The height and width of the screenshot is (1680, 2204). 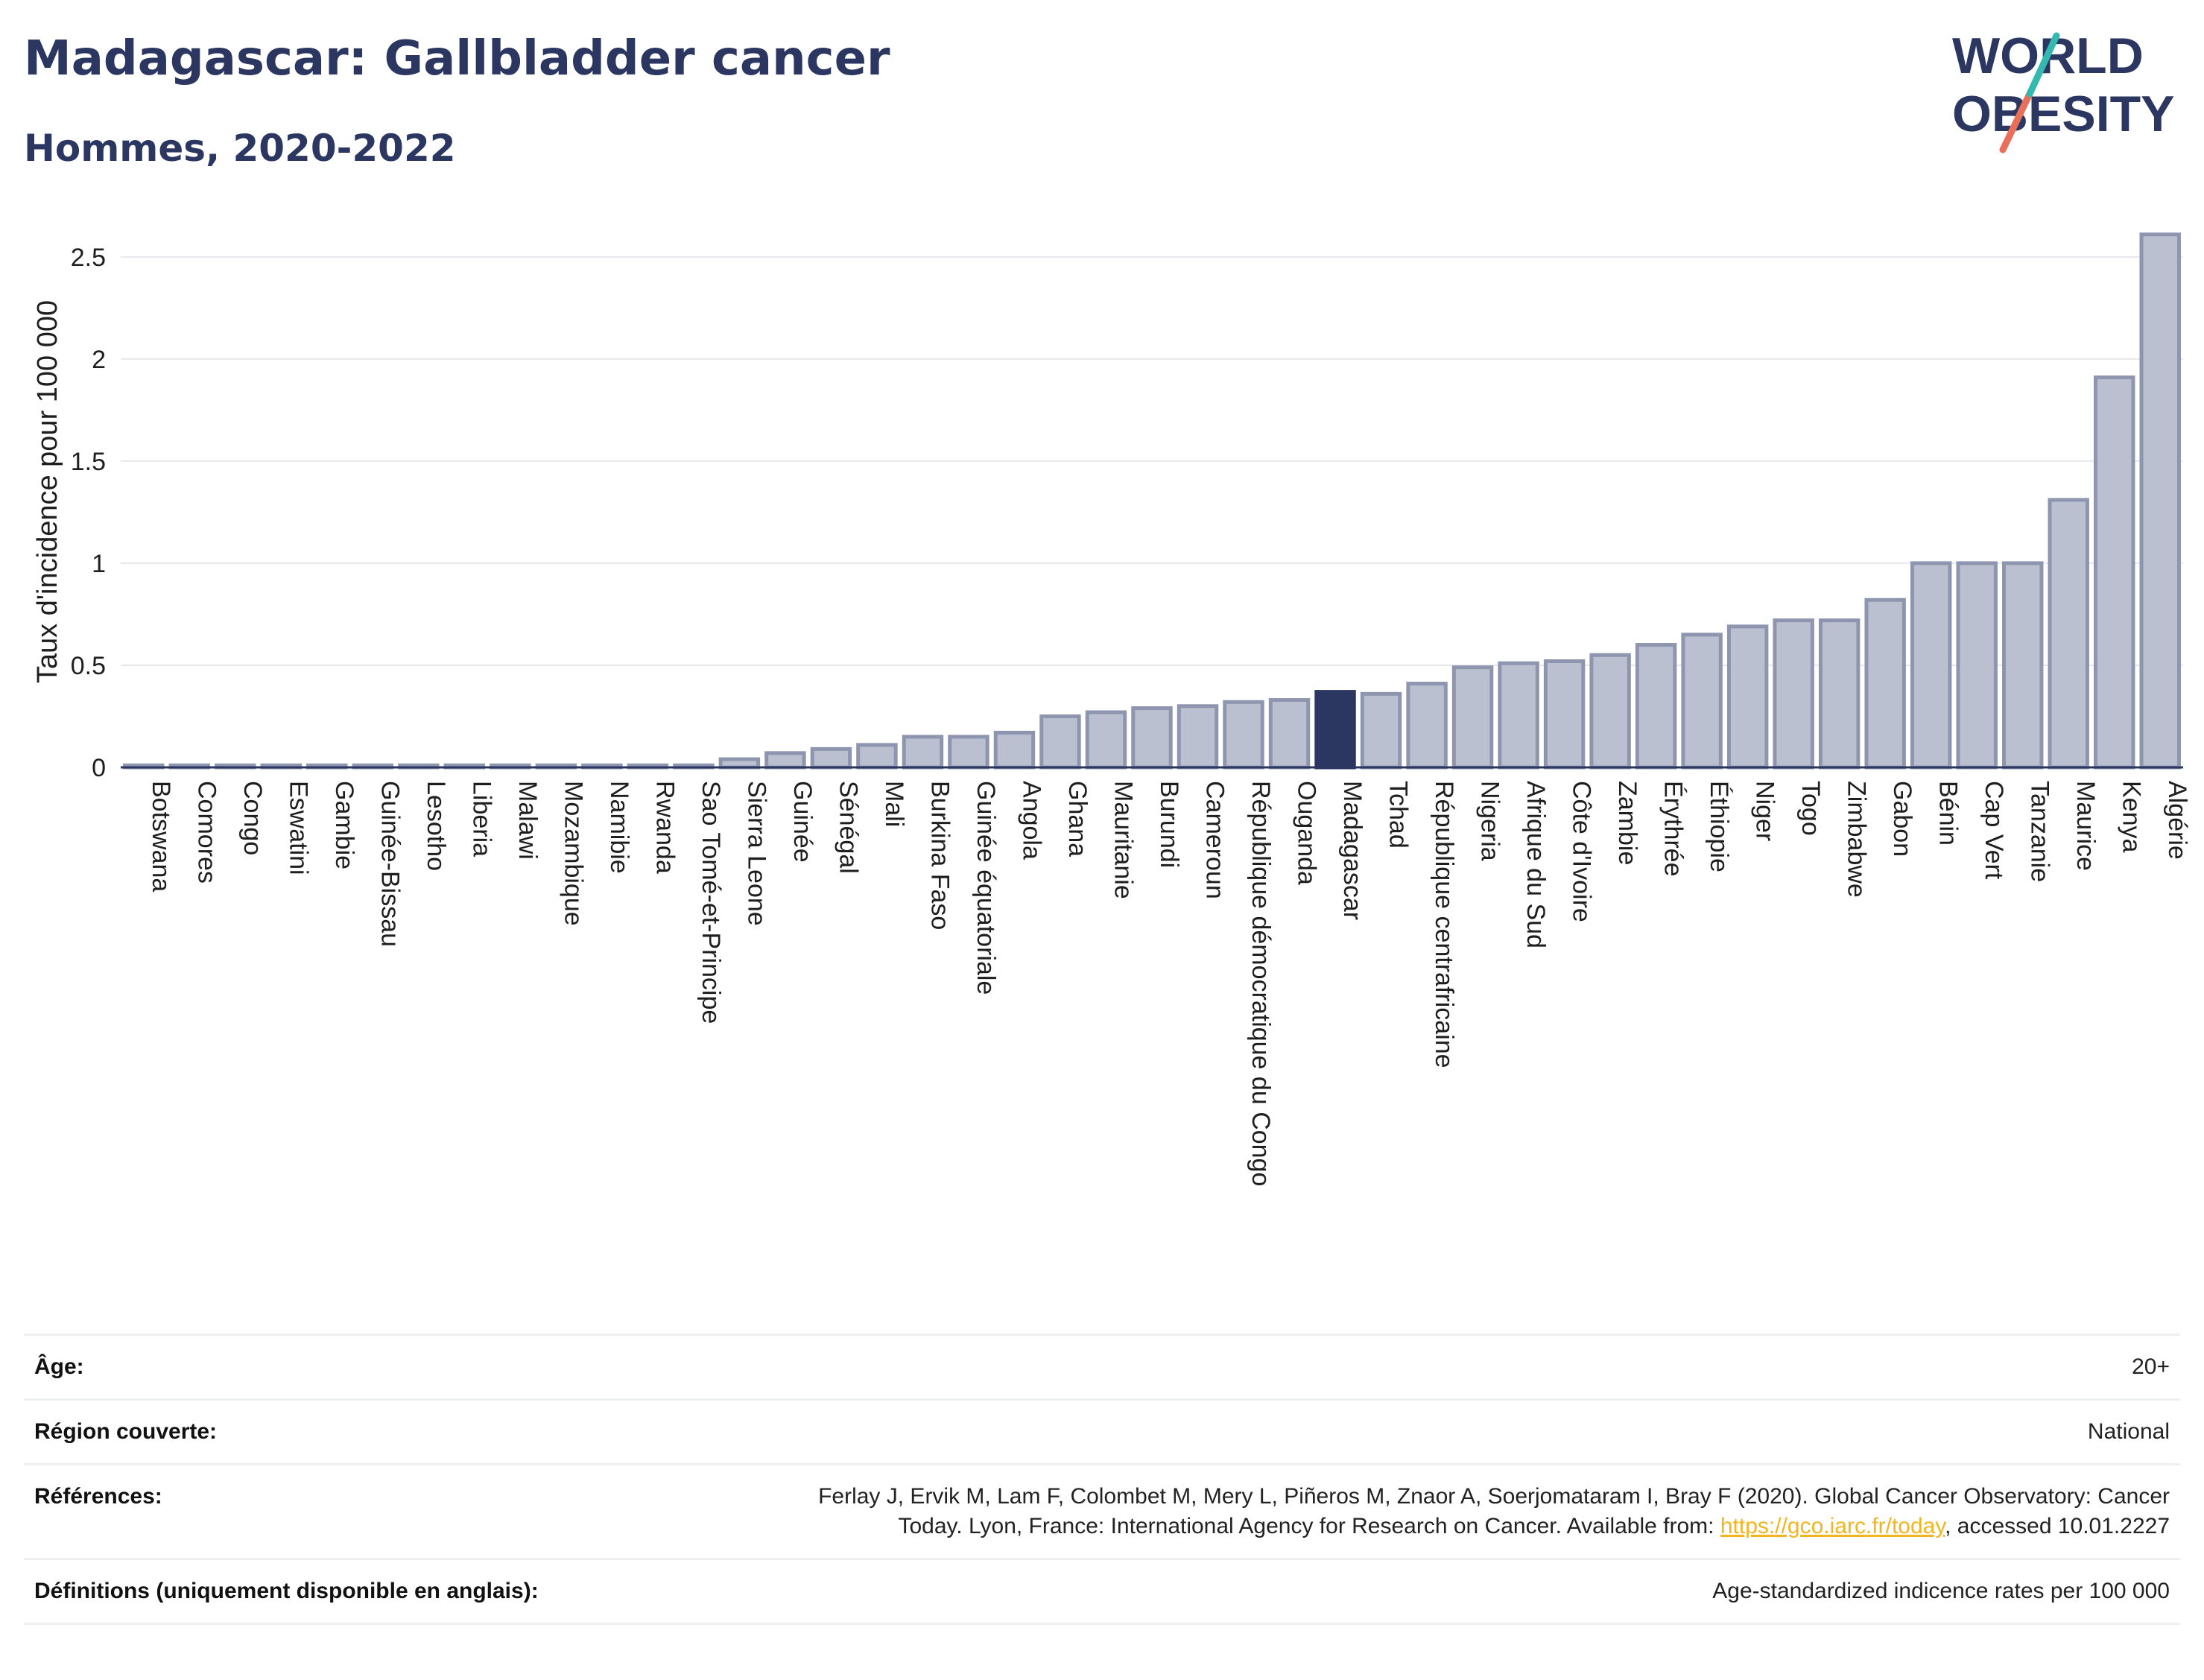 What do you see at coordinates (1169, 824) in the screenshot?
I see `x-tick-label: Burundi` at bounding box center [1169, 824].